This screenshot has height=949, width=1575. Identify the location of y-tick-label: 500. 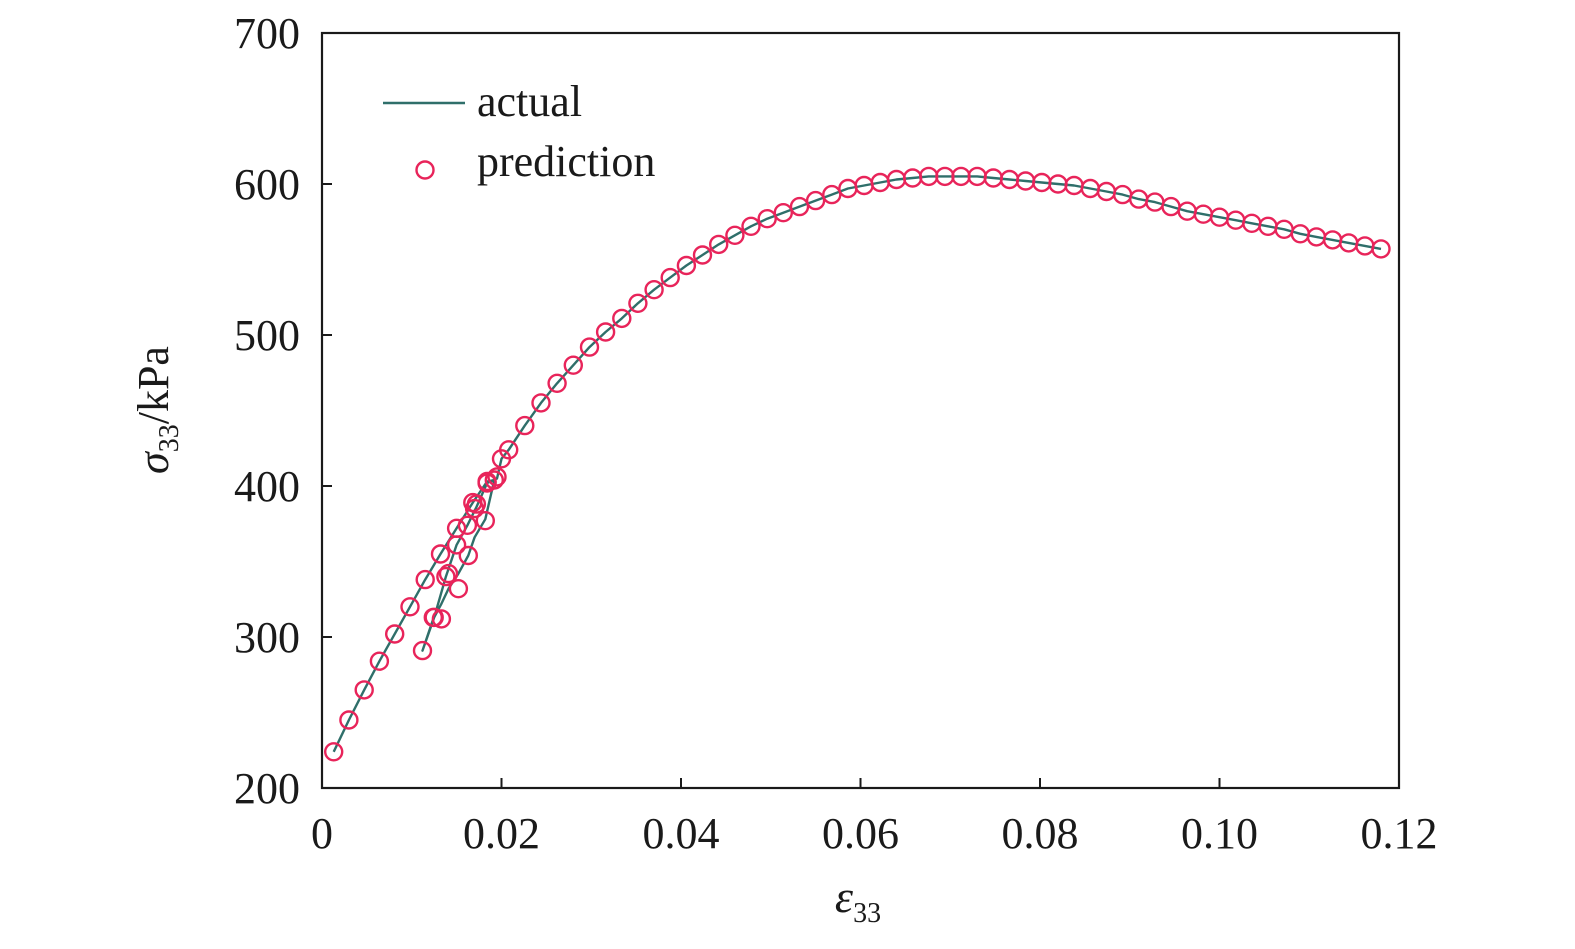
(267, 335).